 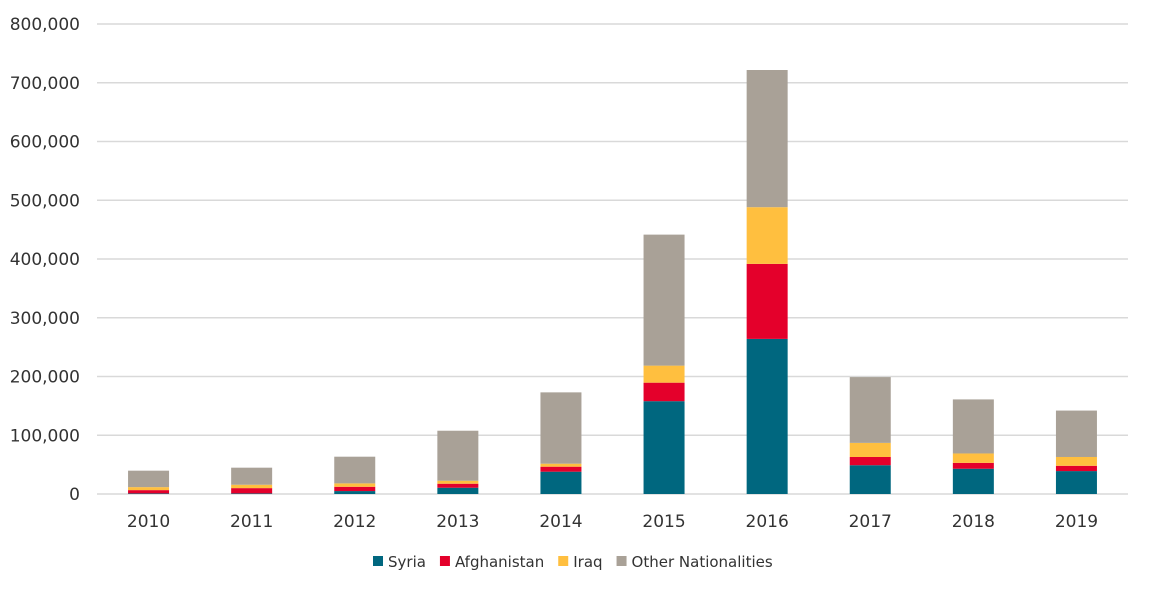 What do you see at coordinates (458, 455) in the screenshot?
I see `bar-other-nationalities-2013` at bounding box center [458, 455].